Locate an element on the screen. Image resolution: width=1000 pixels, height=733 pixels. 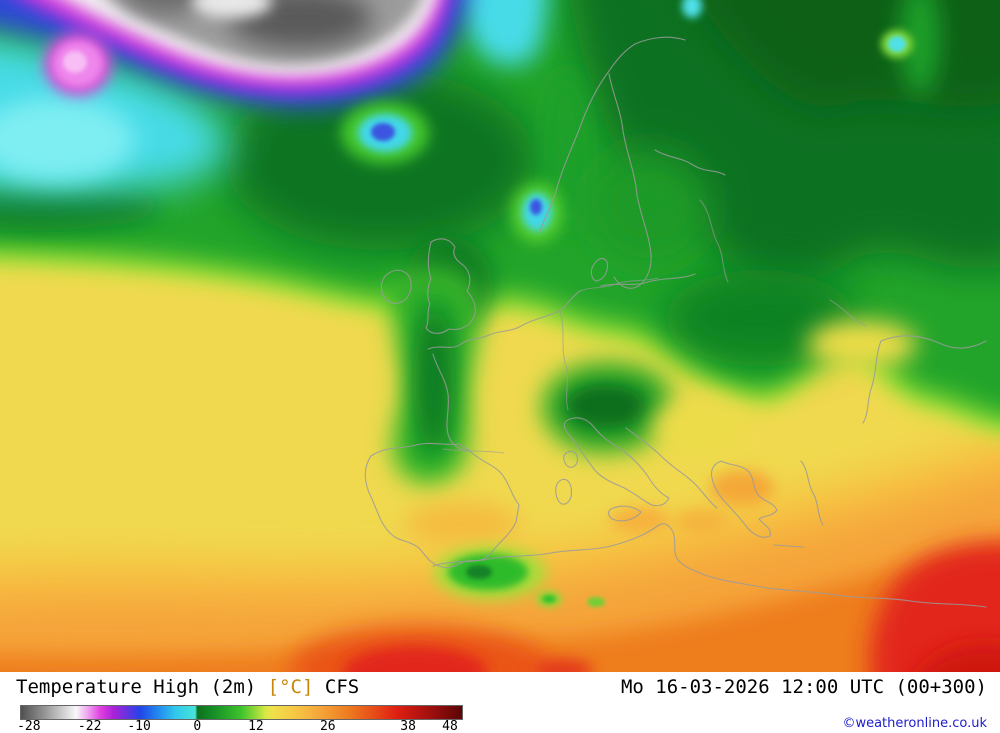
legend-tick-labels: -28 -22 -10 0 12 26 38 48 is located at coordinates (239, 726).